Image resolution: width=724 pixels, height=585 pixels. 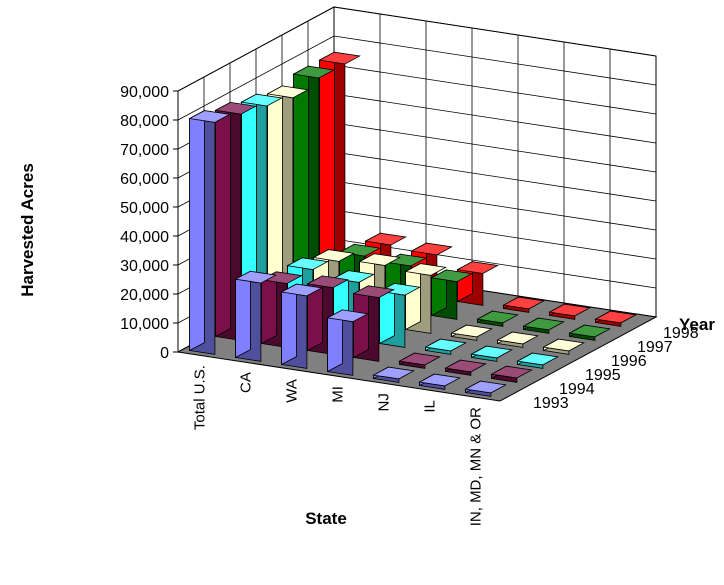 I want to click on z-tick-label: 1998, so click(x=681, y=333).